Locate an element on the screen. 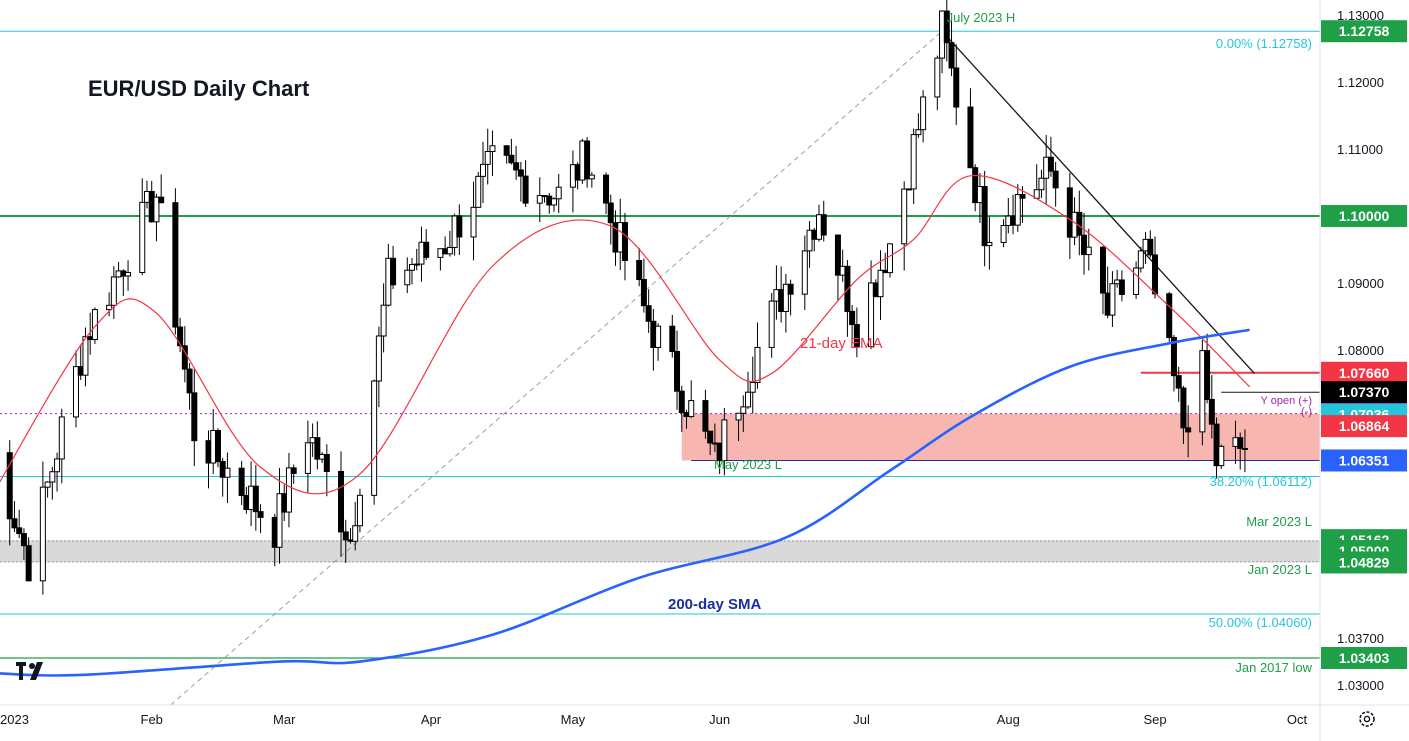  price-tag-label: 1.04829 is located at coordinates (1364, 562).